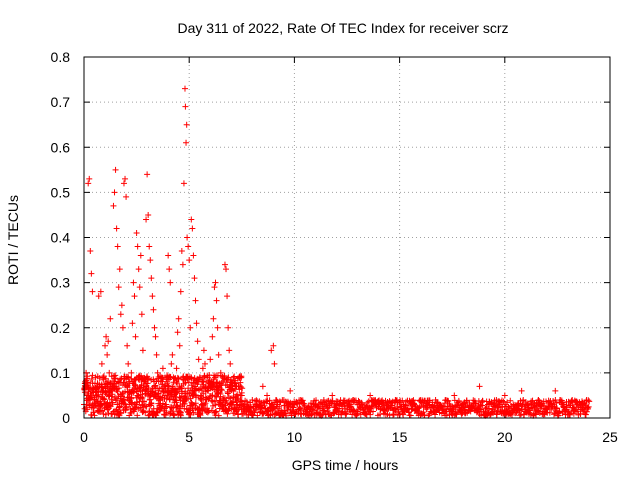 This screenshot has width=640, height=480. What do you see at coordinates (84, 437) in the screenshot?
I see `x-tick-label: 0` at bounding box center [84, 437].